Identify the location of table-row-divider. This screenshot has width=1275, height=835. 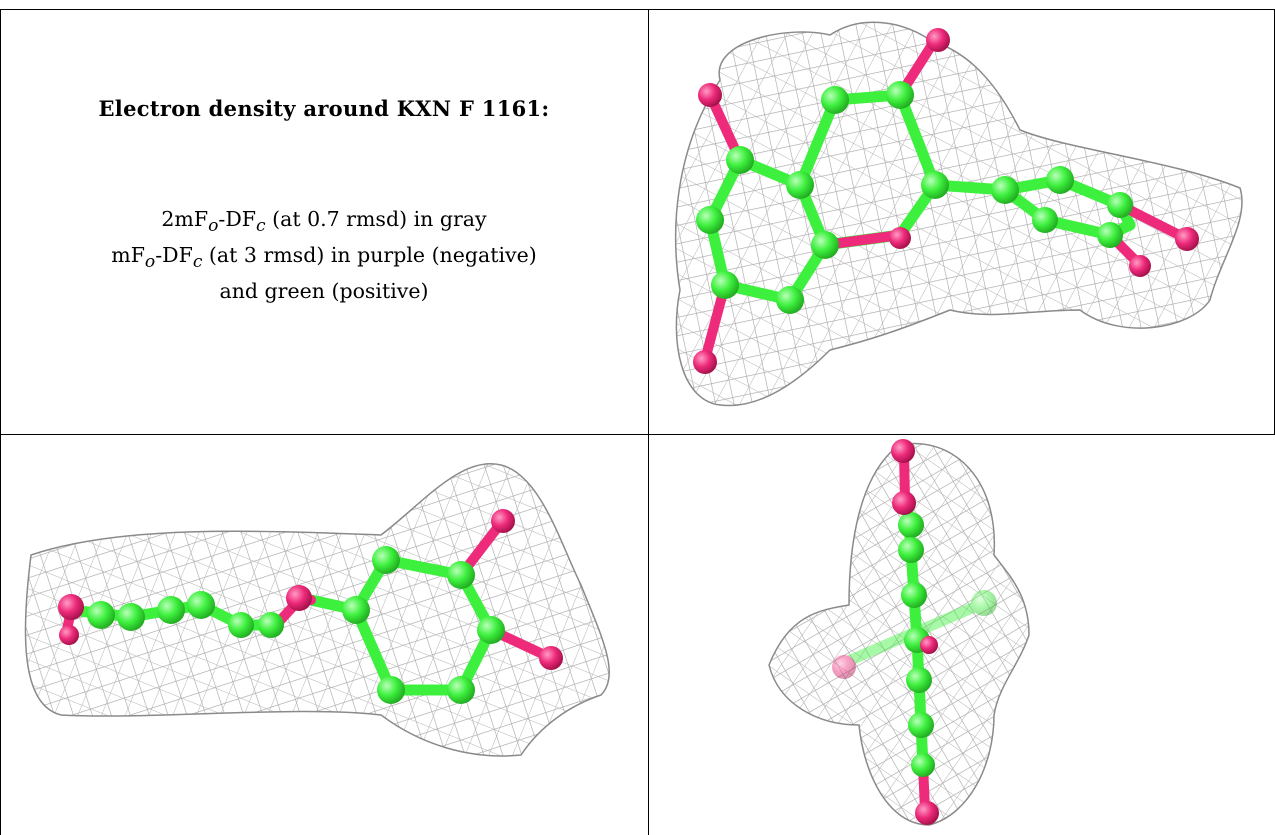
(637, 434).